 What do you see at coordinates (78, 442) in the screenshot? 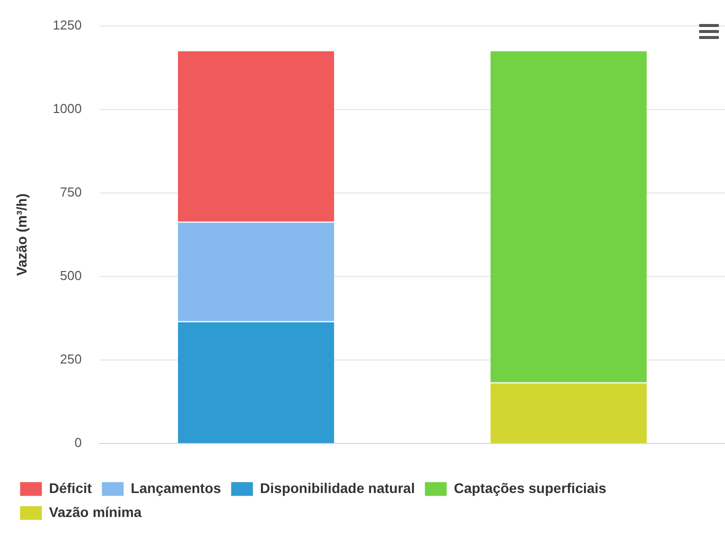
I see `y-tick-label: 0` at bounding box center [78, 442].